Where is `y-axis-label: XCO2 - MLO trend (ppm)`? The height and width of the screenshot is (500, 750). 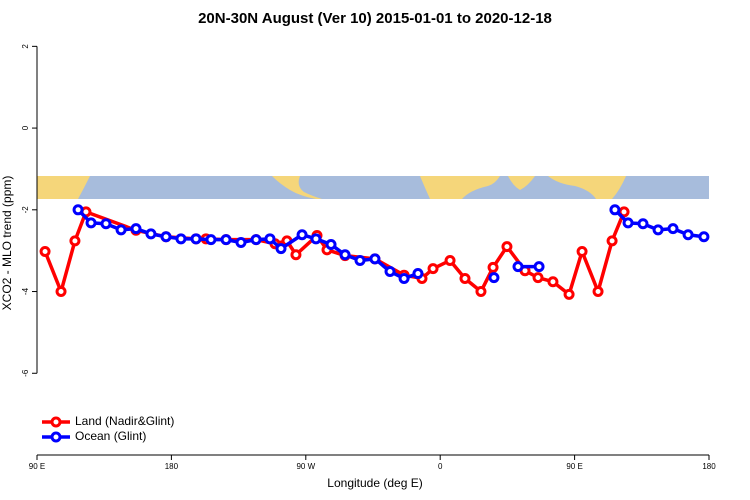 y-axis-label: XCO2 - MLO trend (ppm) is located at coordinates (7, 243).